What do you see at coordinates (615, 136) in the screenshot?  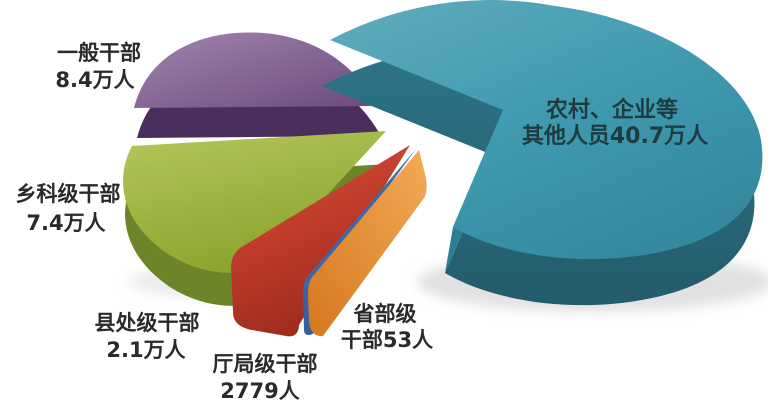 I see `label-other-personnel-value: 其他人员40.7万人` at bounding box center [615, 136].